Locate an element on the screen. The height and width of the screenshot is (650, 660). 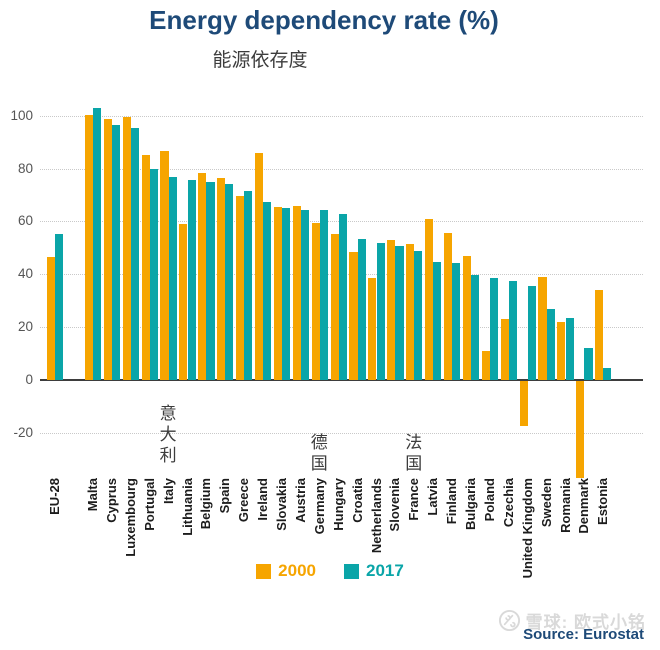
bar-2000-estonia is located at coordinates (599, 335).